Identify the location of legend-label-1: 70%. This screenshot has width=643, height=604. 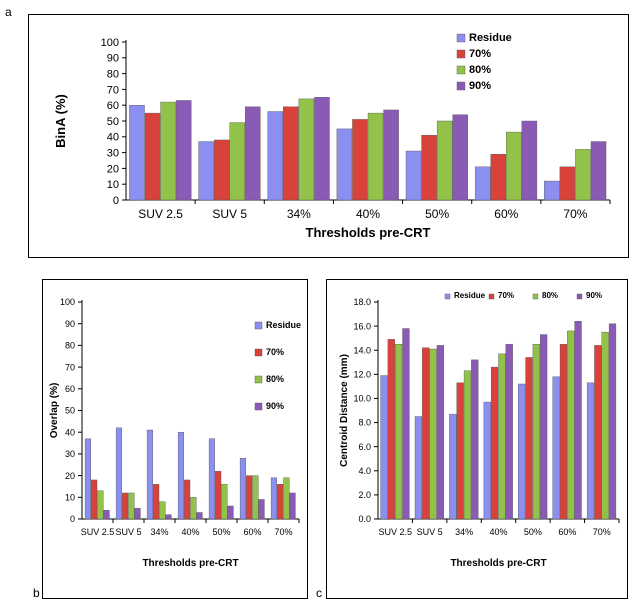
(275, 352).